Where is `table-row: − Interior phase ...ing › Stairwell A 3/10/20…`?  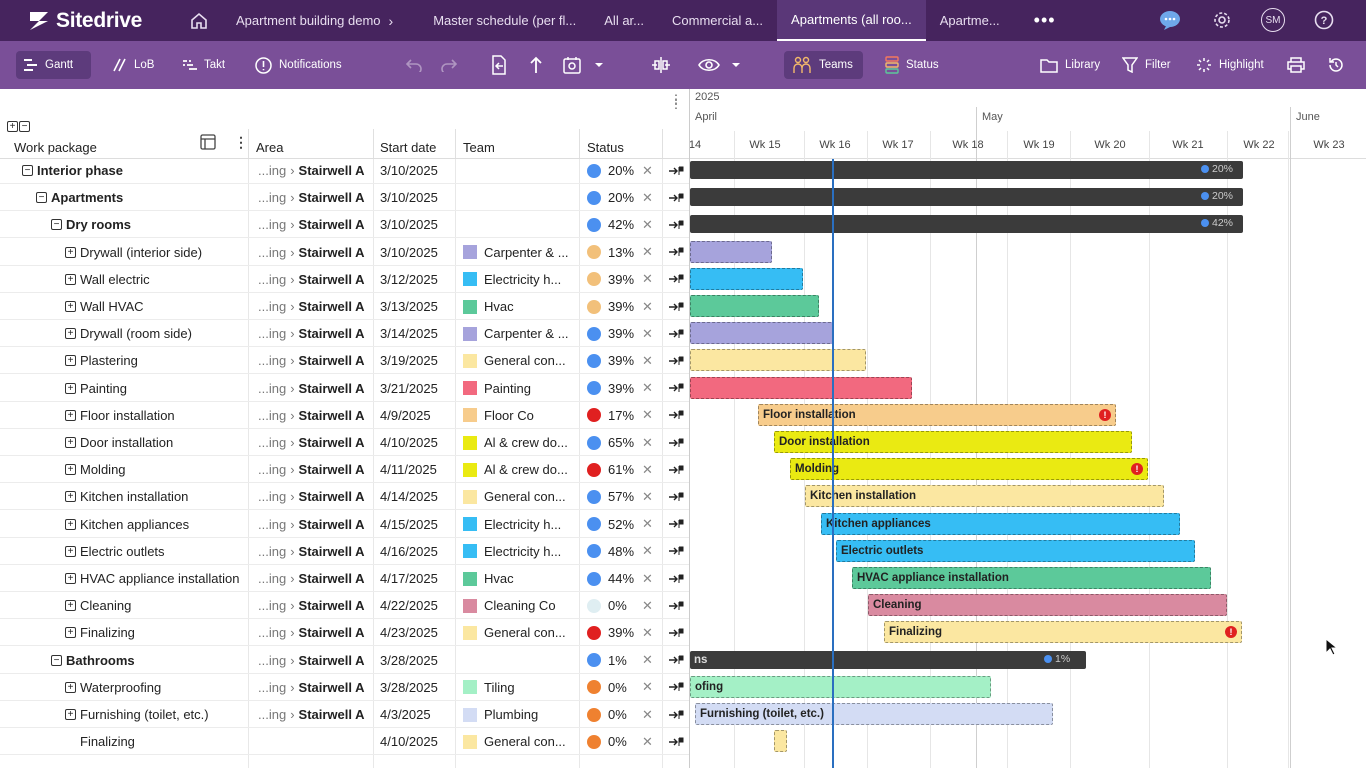 table-row: − Interior phase ...ing › Stairwell A 3/10/20… is located at coordinates (344, 170).